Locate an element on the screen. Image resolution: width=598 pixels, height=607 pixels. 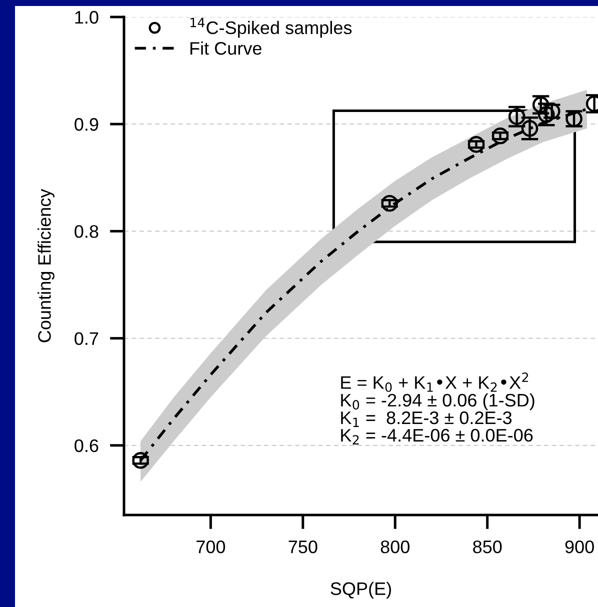
x-axis-title: SQP(E) is located at coordinates (360, 590).